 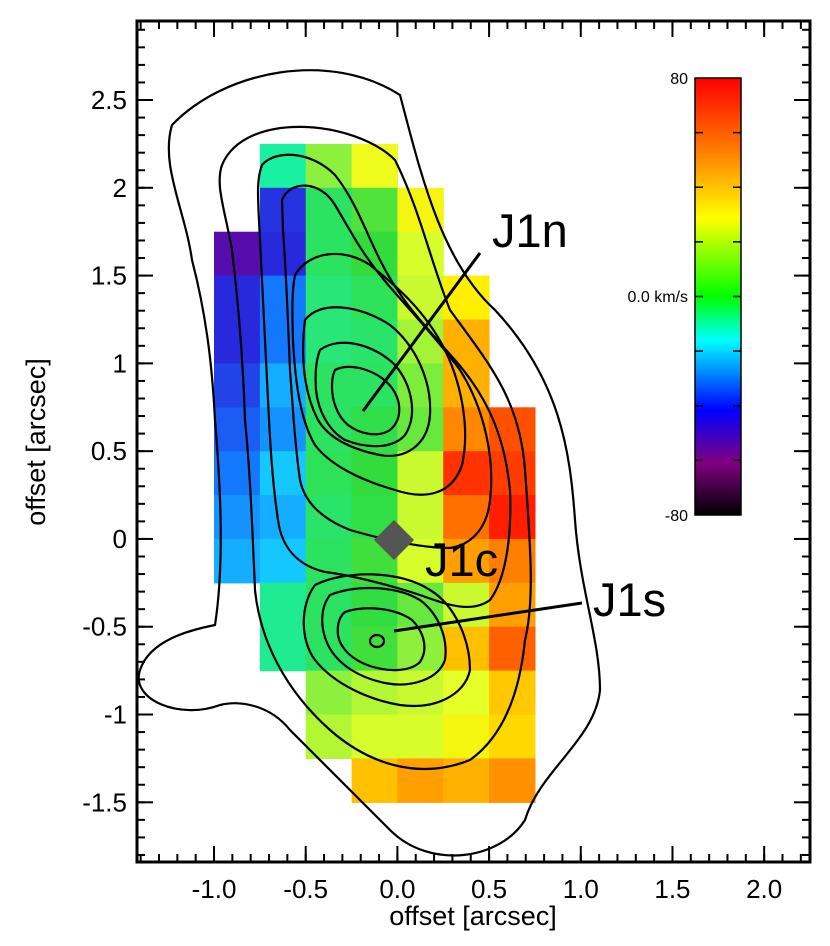 What do you see at coordinates (530, 230) in the screenshot?
I see `annotation-j1n: J1n` at bounding box center [530, 230].